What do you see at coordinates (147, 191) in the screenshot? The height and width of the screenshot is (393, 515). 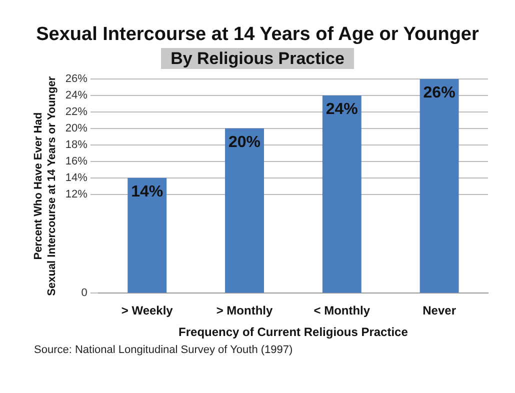 I see `data-label: 14%` at bounding box center [147, 191].